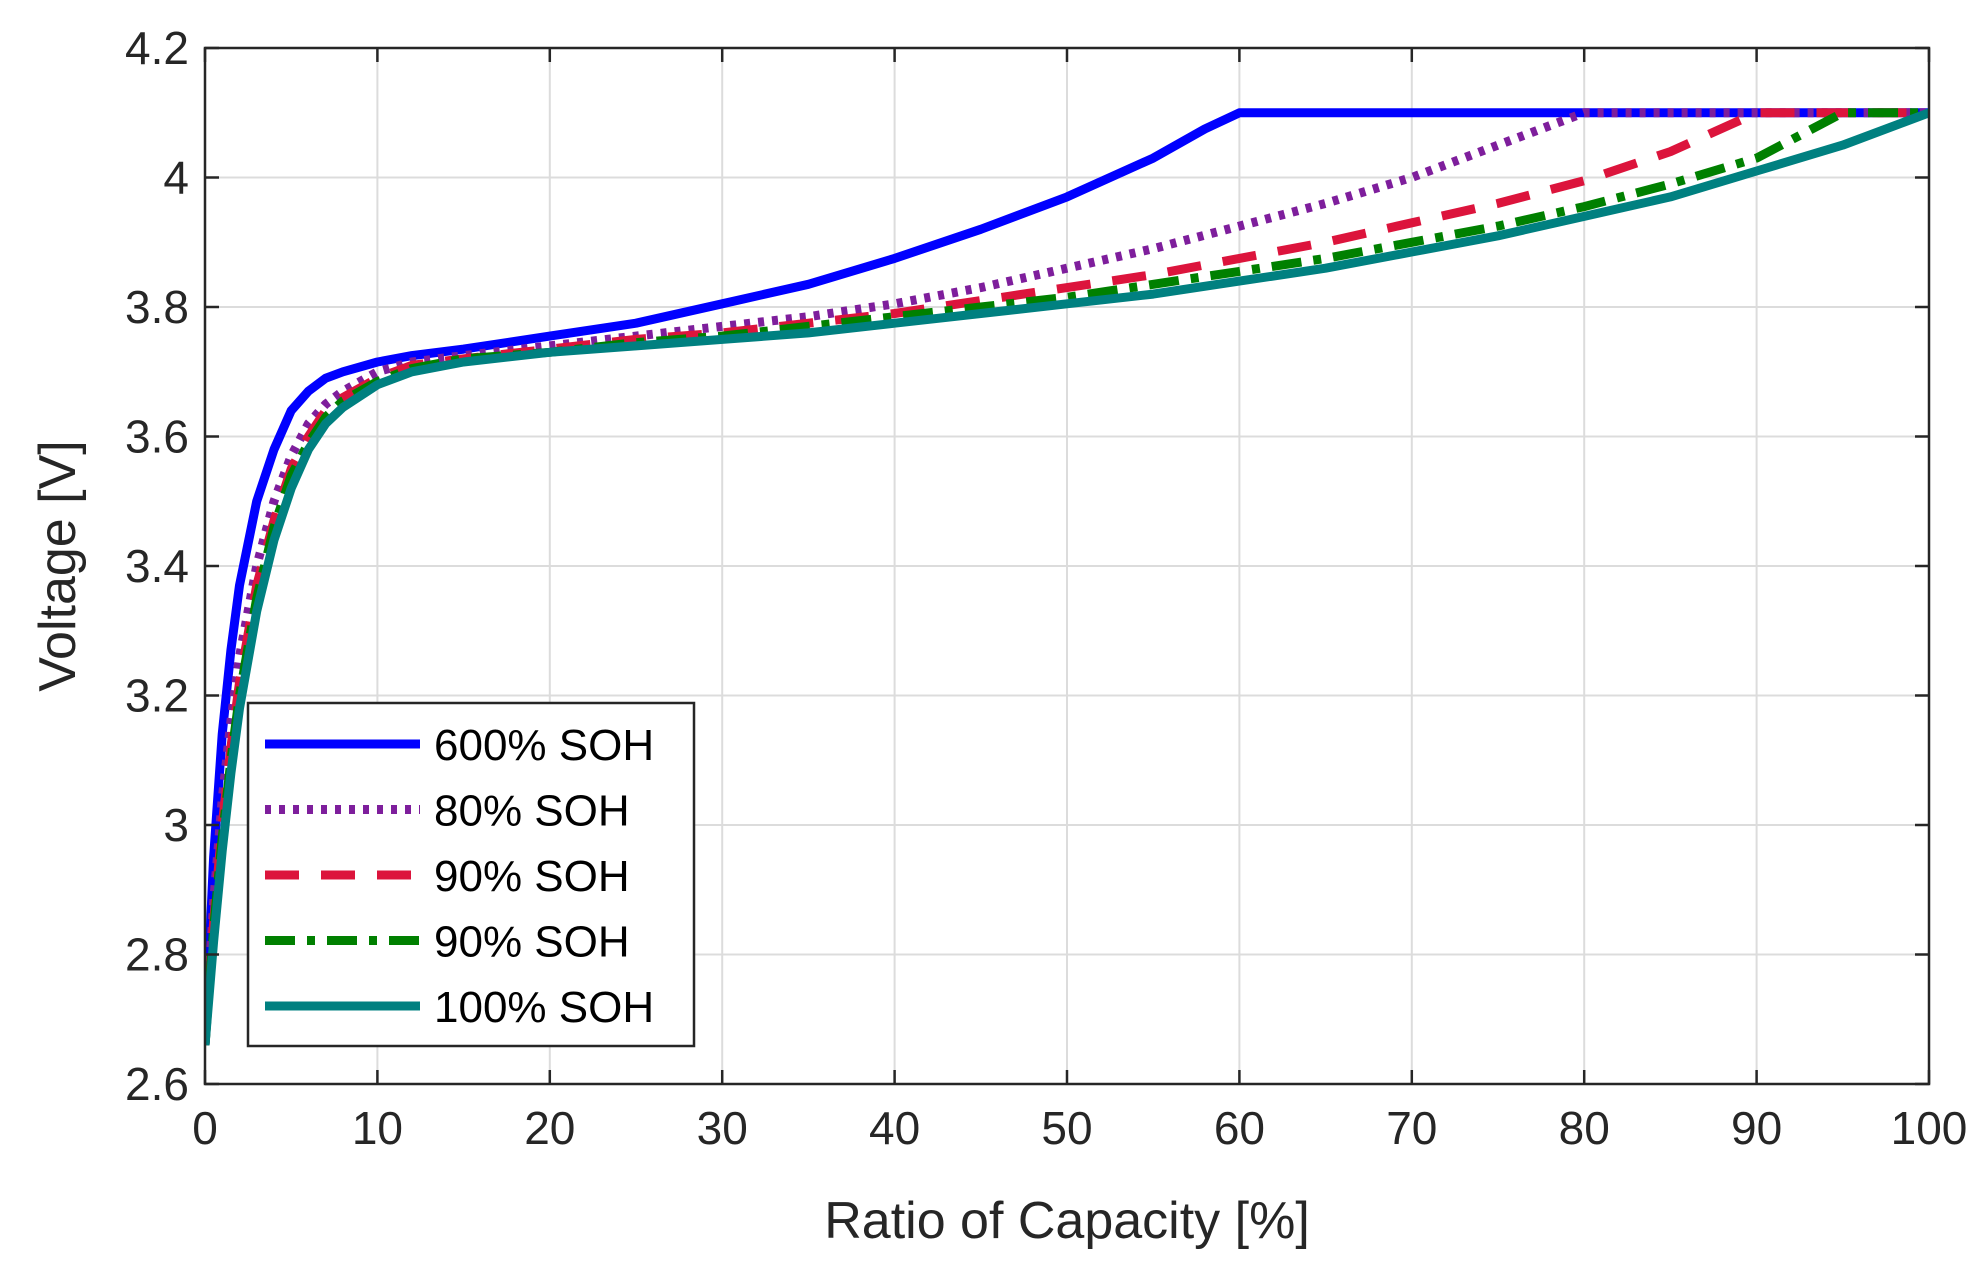 The image size is (1980, 1266). Describe the element at coordinates (532, 942) in the screenshot. I see `legend-label-4: 90% SOH` at that location.